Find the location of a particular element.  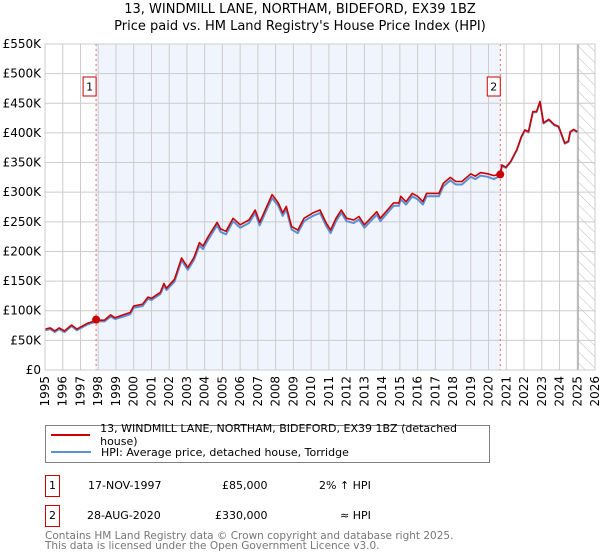

x-tick-label: 1998 is located at coordinates (98, 391).